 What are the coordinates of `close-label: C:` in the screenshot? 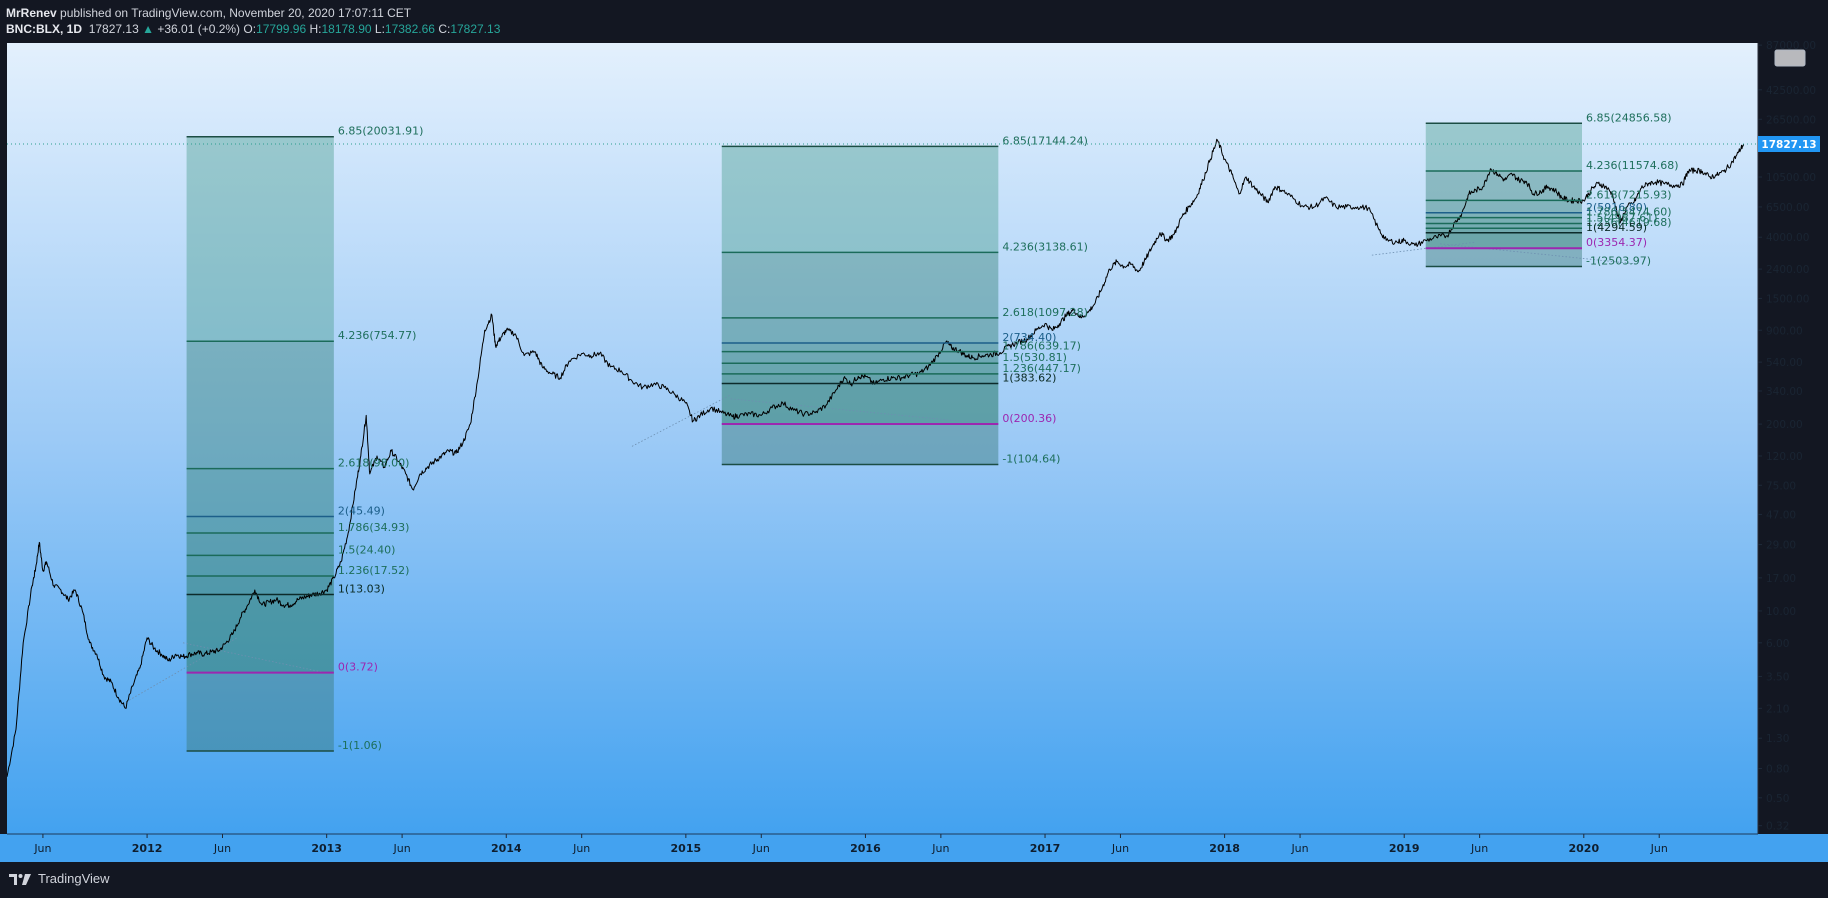 It's located at (444, 29).